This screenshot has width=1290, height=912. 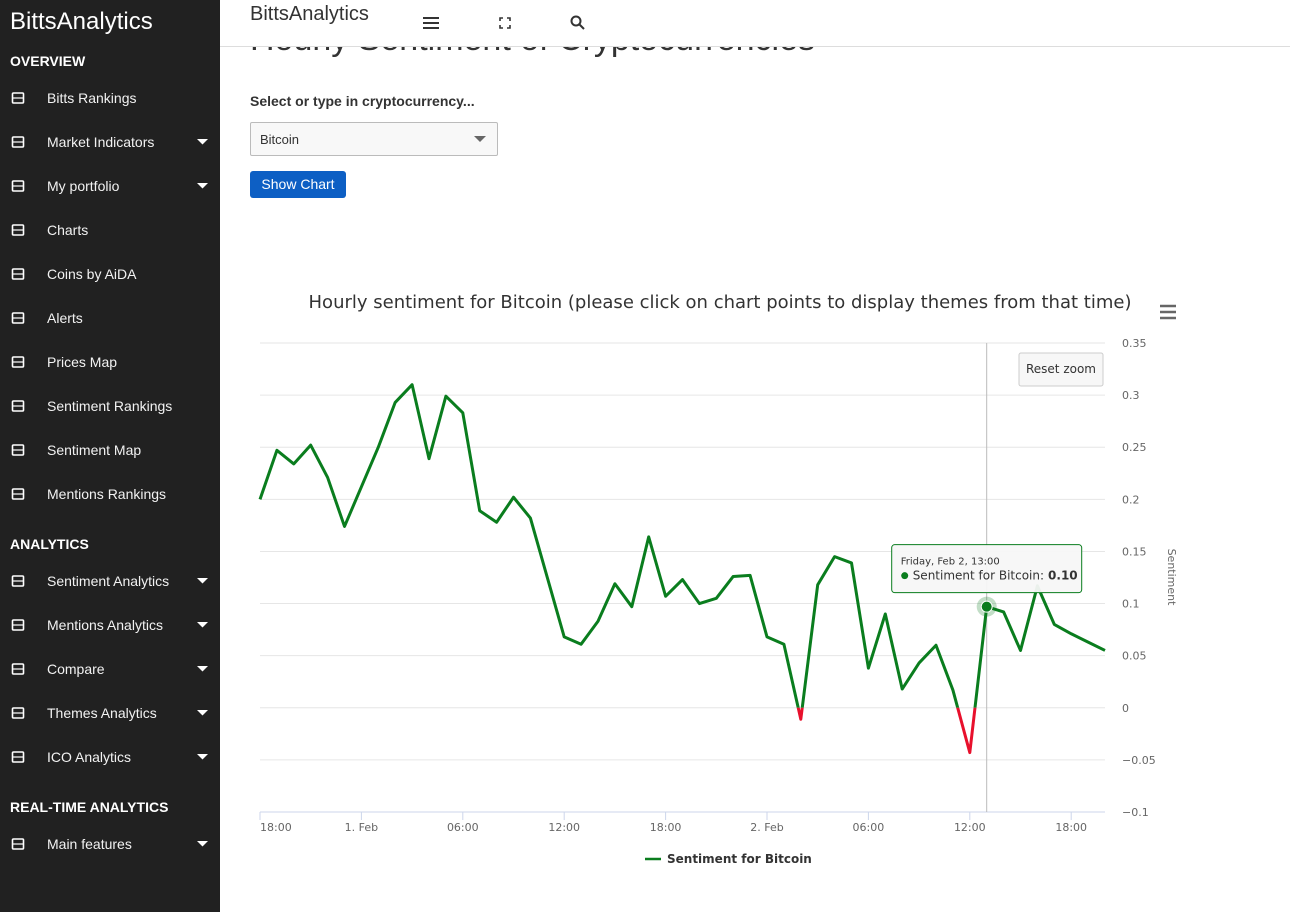 I want to click on tooltip-box, so click(x=987, y=569).